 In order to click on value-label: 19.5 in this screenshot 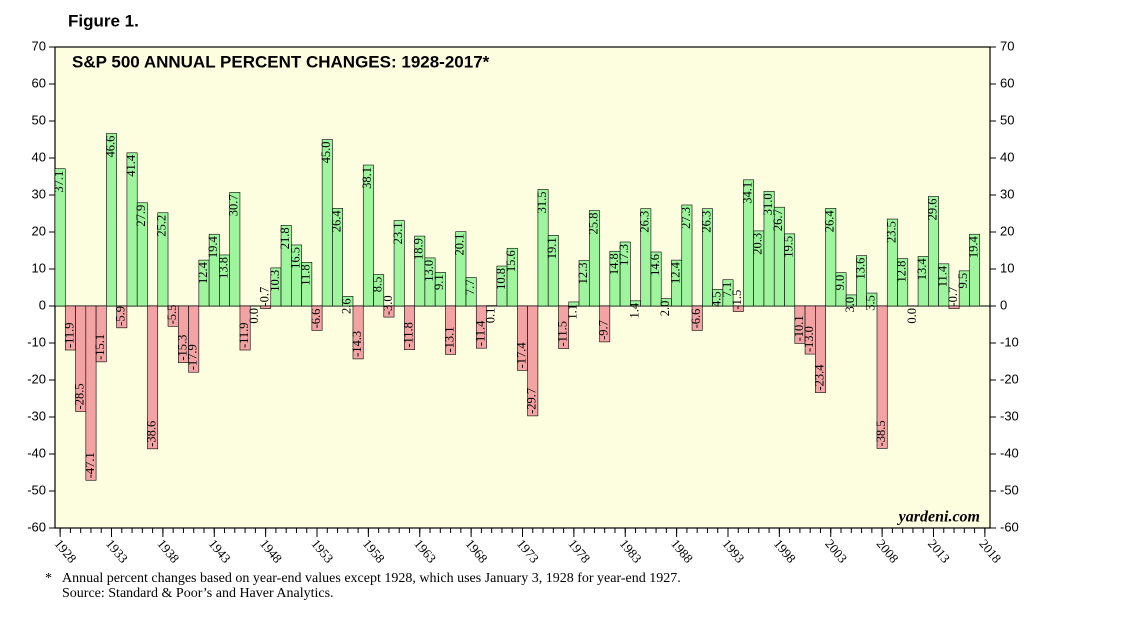, I will do `click(789, 247)`.